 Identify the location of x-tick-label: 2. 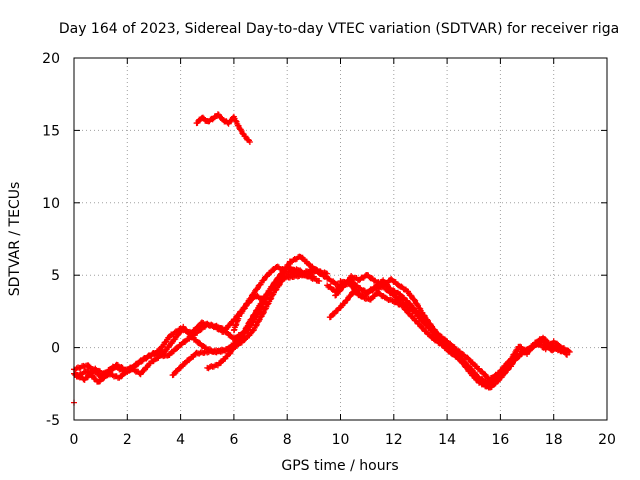
(127, 440).